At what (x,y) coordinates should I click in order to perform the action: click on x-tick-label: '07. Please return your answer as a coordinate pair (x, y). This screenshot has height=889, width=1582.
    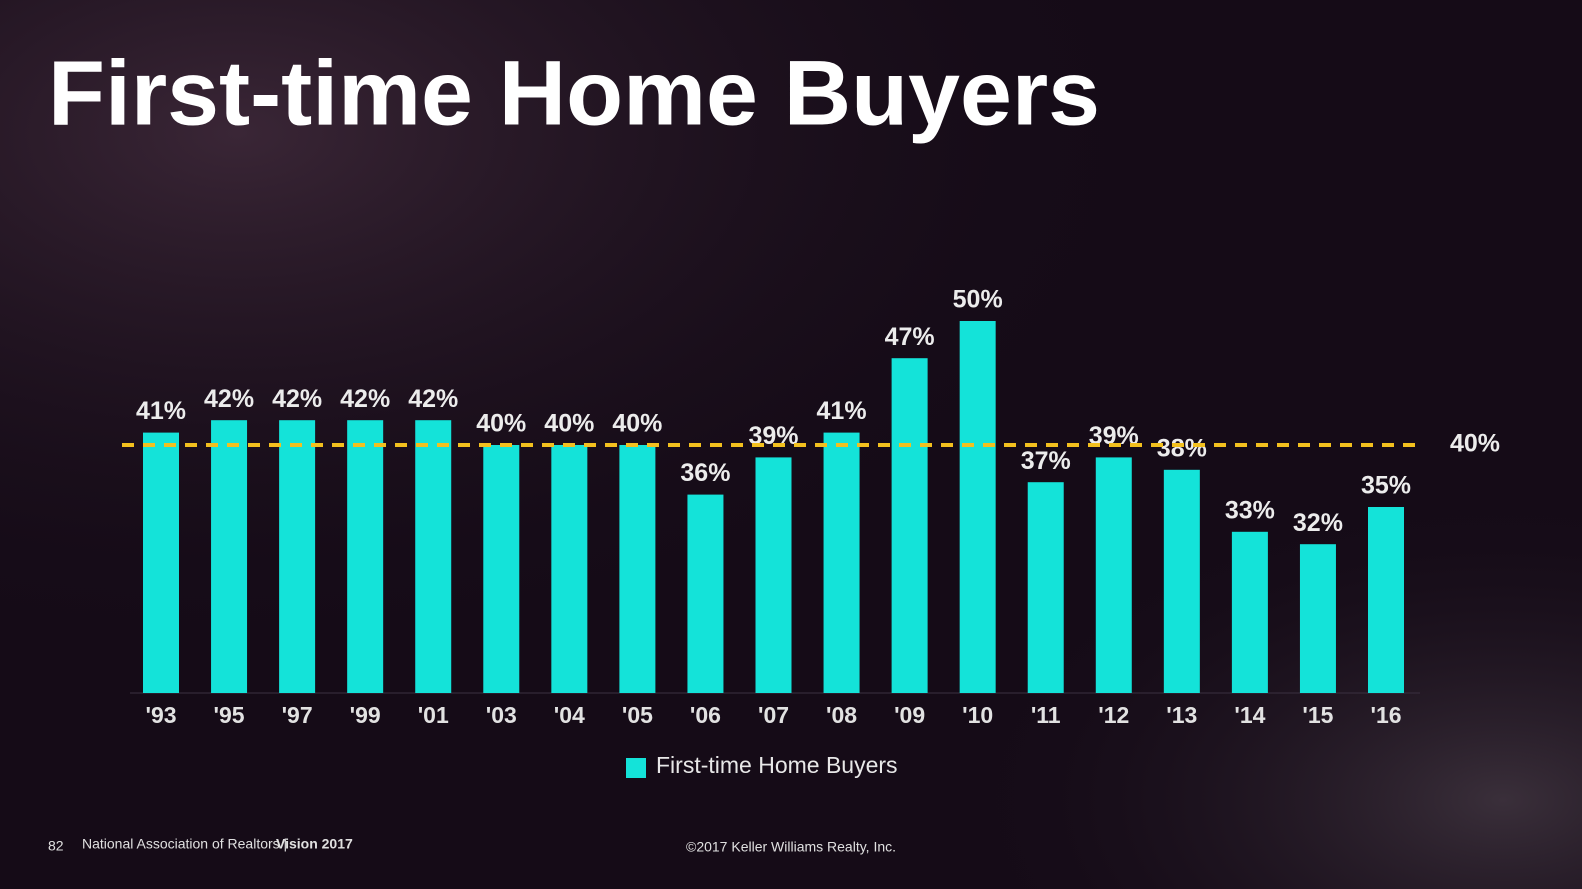
    Looking at the image, I should click on (773, 715).